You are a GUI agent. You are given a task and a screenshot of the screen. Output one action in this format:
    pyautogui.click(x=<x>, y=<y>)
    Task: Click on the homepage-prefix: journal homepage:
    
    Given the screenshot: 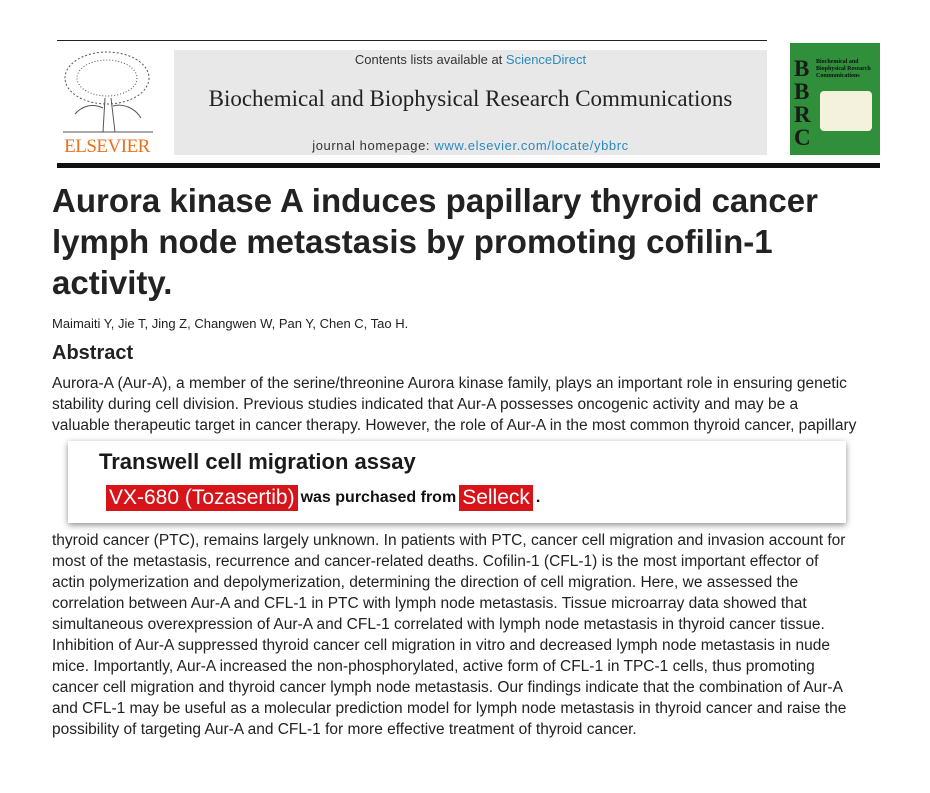 What is the action you would take?
    pyautogui.click(x=373, y=145)
    